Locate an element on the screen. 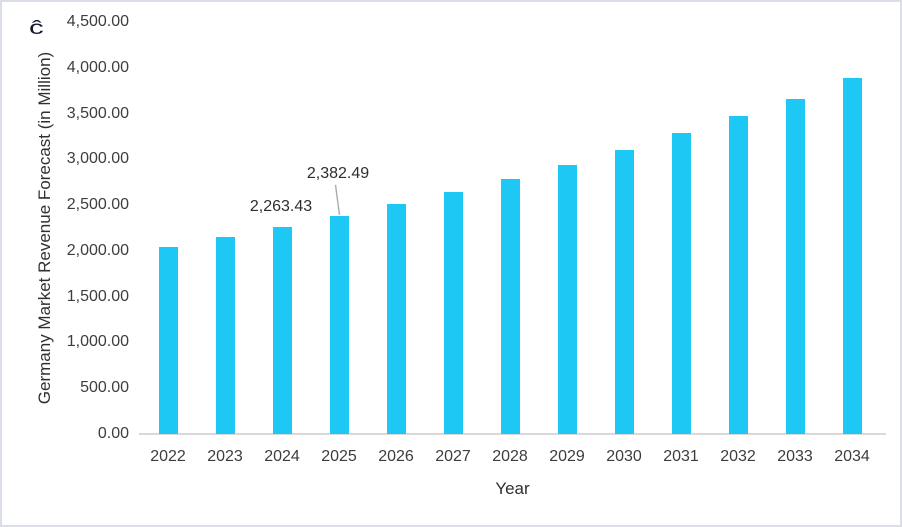  y-tick-label: 2,500.00 is located at coordinates (97, 205).